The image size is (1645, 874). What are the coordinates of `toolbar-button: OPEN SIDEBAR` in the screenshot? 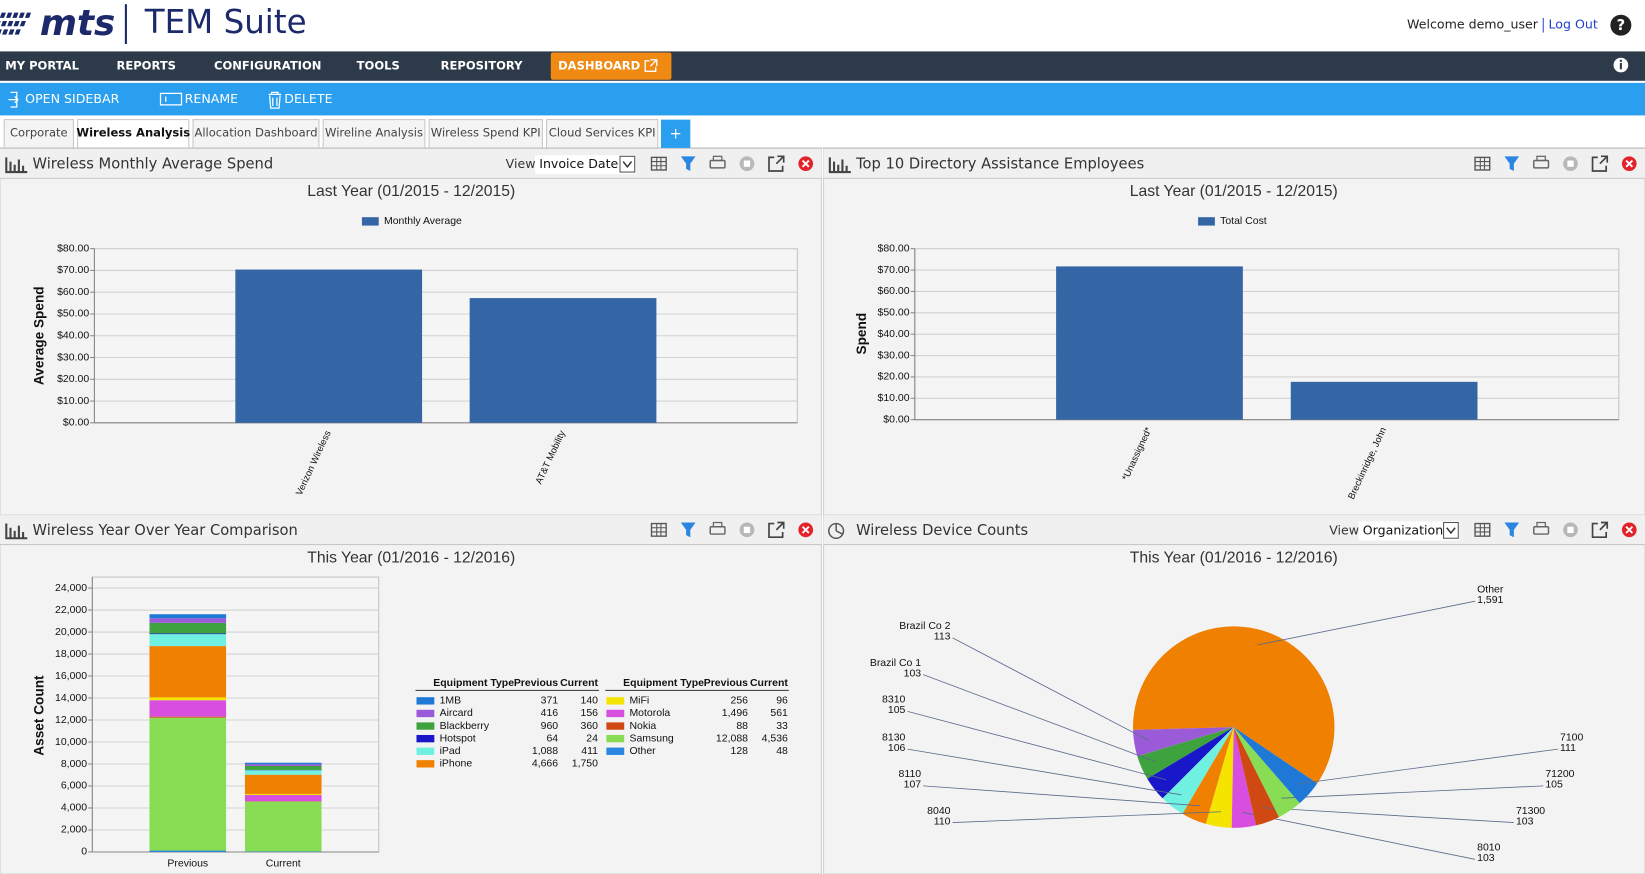 It's located at (64, 99).